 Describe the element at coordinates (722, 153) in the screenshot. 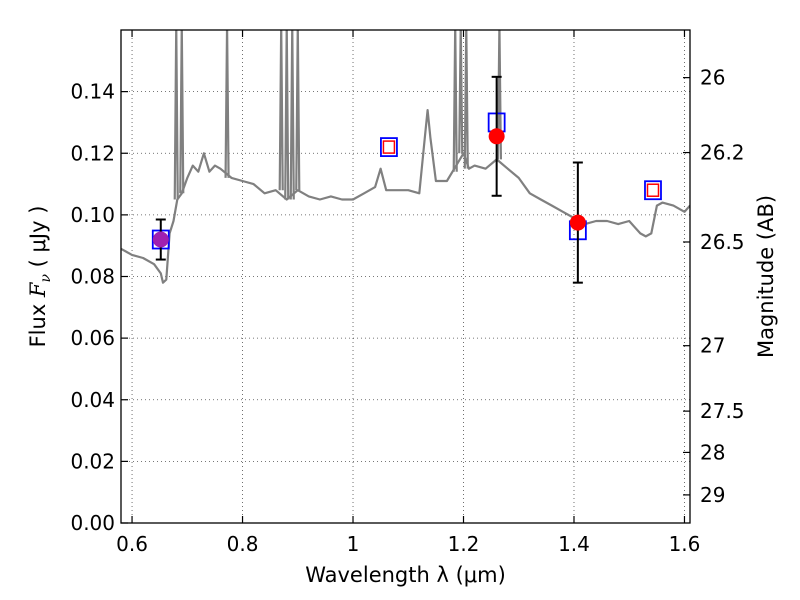

I see `mag-tick-label: 26.2` at that location.